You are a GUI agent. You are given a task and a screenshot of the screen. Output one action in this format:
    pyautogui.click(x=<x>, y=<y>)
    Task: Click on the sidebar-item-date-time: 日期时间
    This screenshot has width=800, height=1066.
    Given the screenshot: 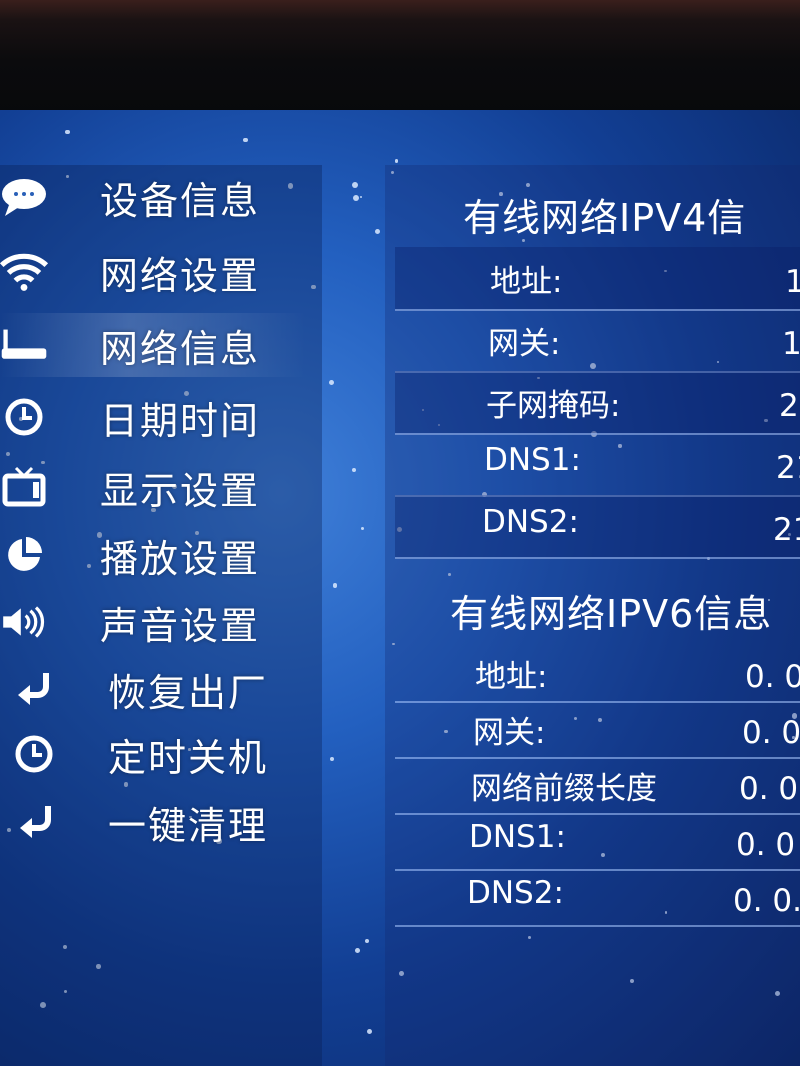 What is the action you would take?
    pyautogui.click(x=161, y=417)
    